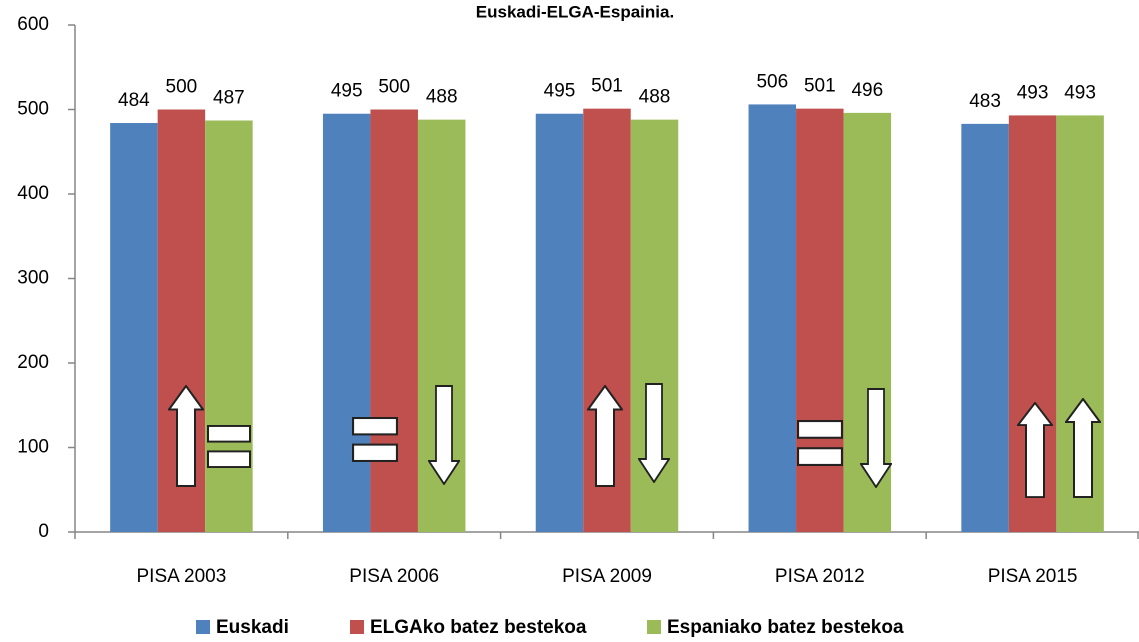 Image resolution: width=1139 pixels, height=642 pixels. What do you see at coordinates (820, 576) in the screenshot?
I see `x-tick-label: PISA 2012` at bounding box center [820, 576].